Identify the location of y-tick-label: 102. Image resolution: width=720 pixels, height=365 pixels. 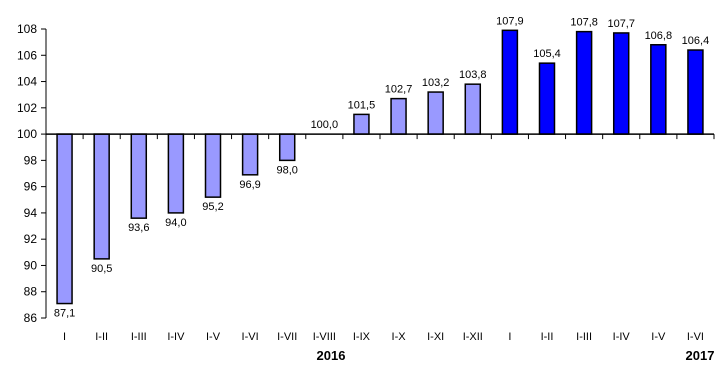
(27, 108).